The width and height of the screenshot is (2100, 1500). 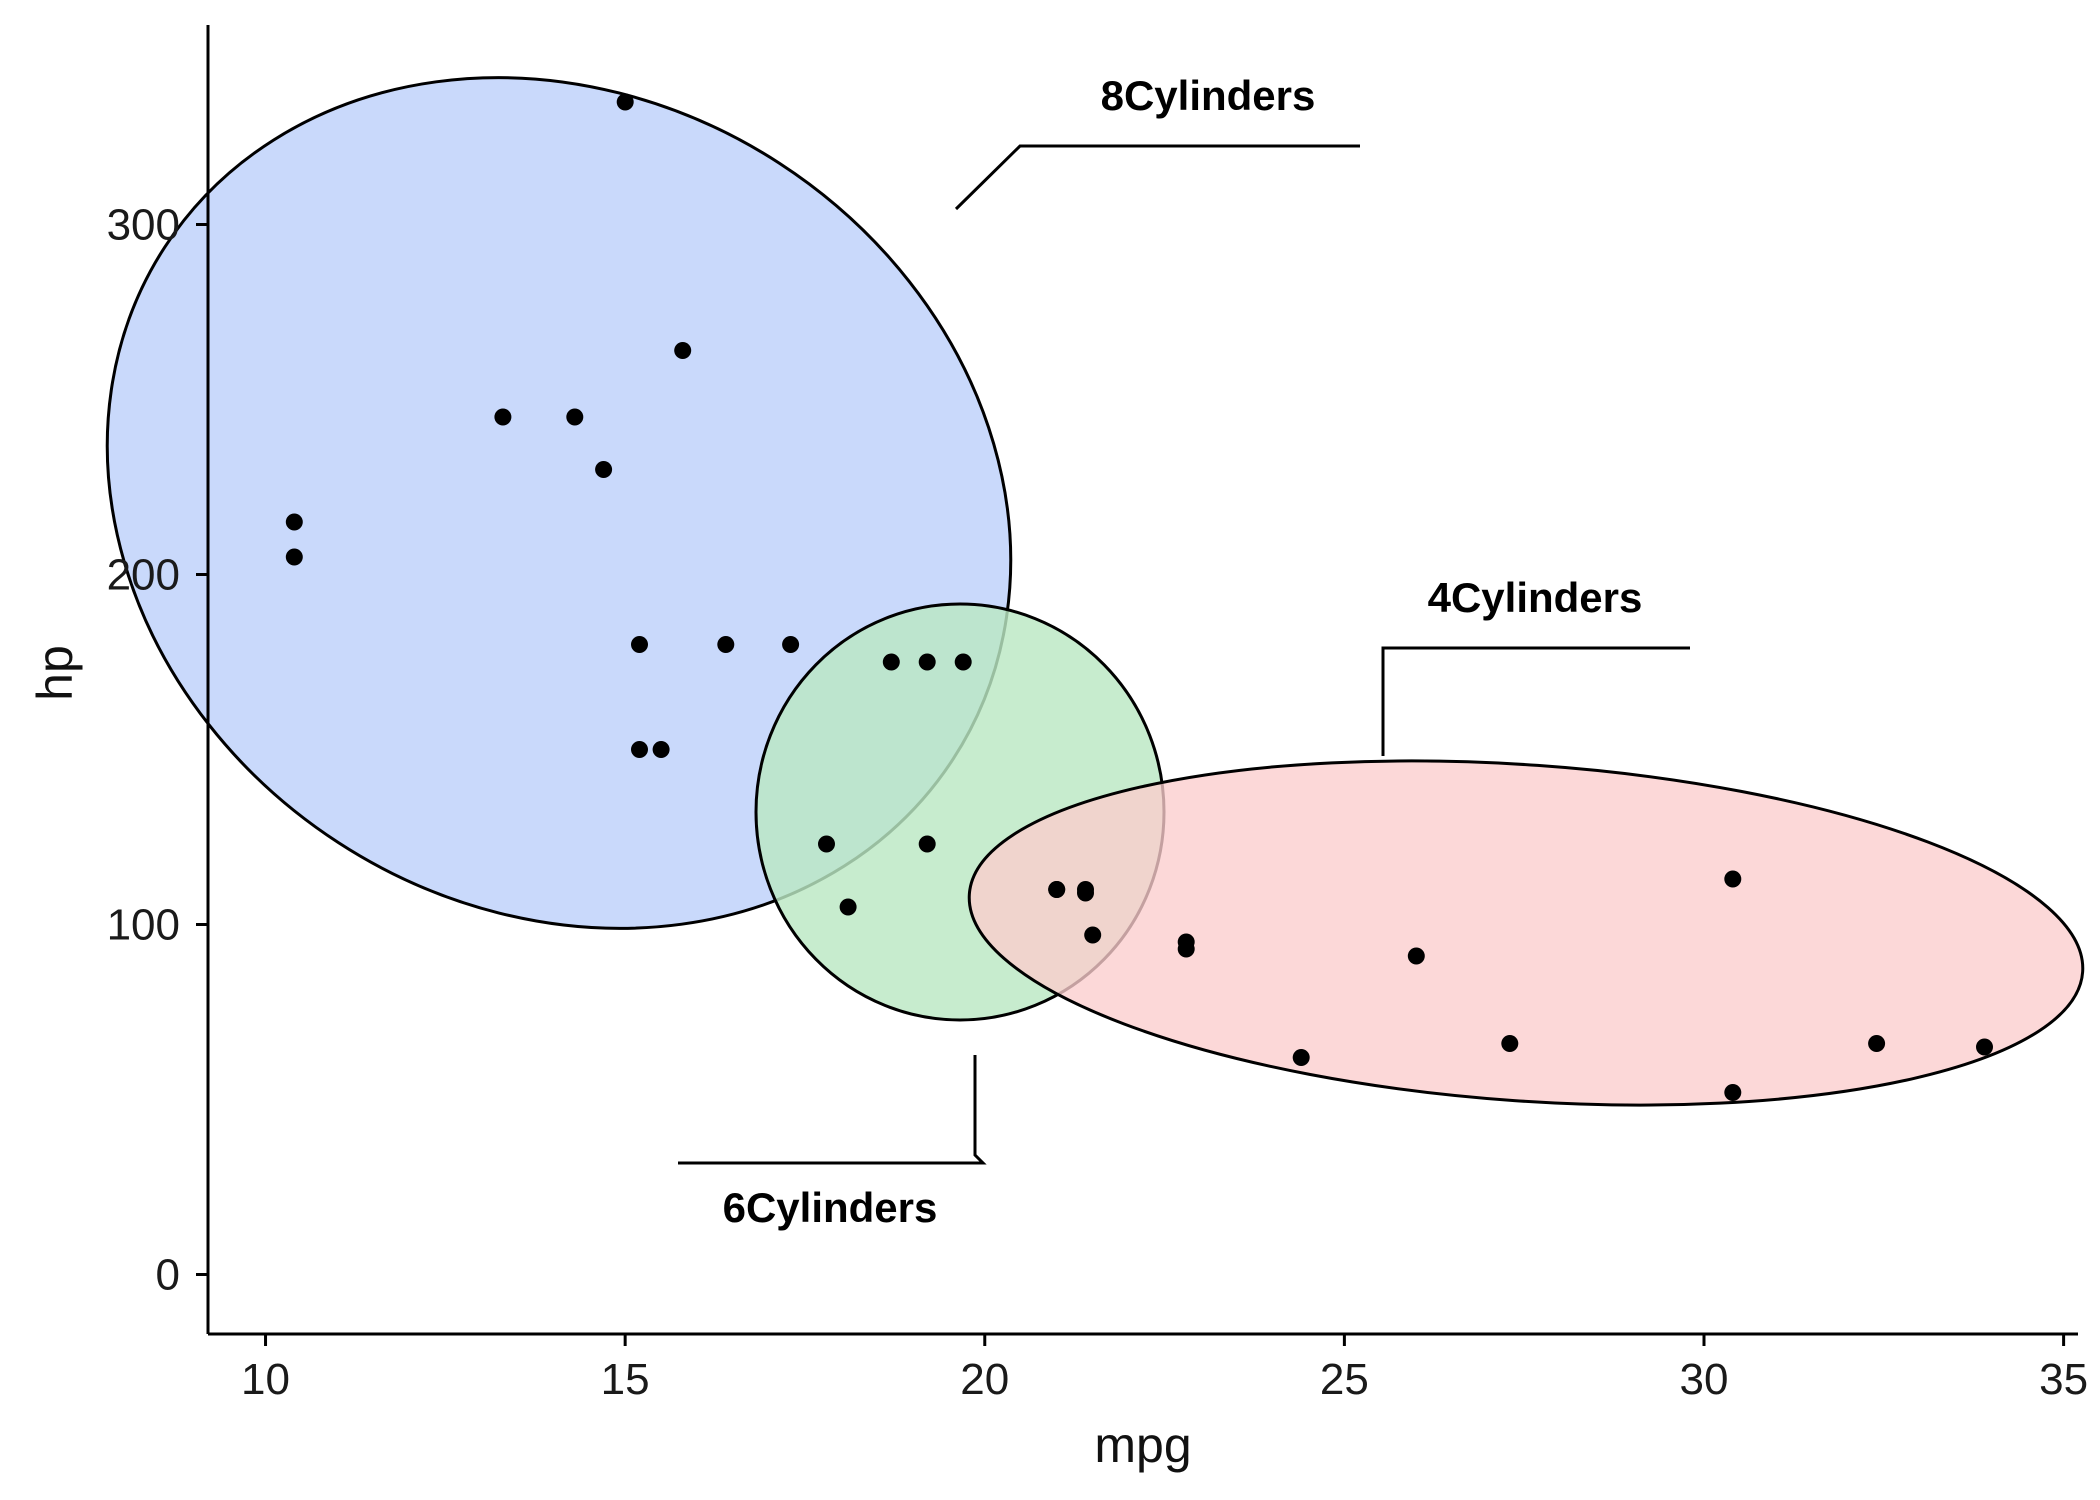 What do you see at coordinates (1535, 597) in the screenshot?
I see `label-4cylinders: 4Cylinders` at bounding box center [1535, 597].